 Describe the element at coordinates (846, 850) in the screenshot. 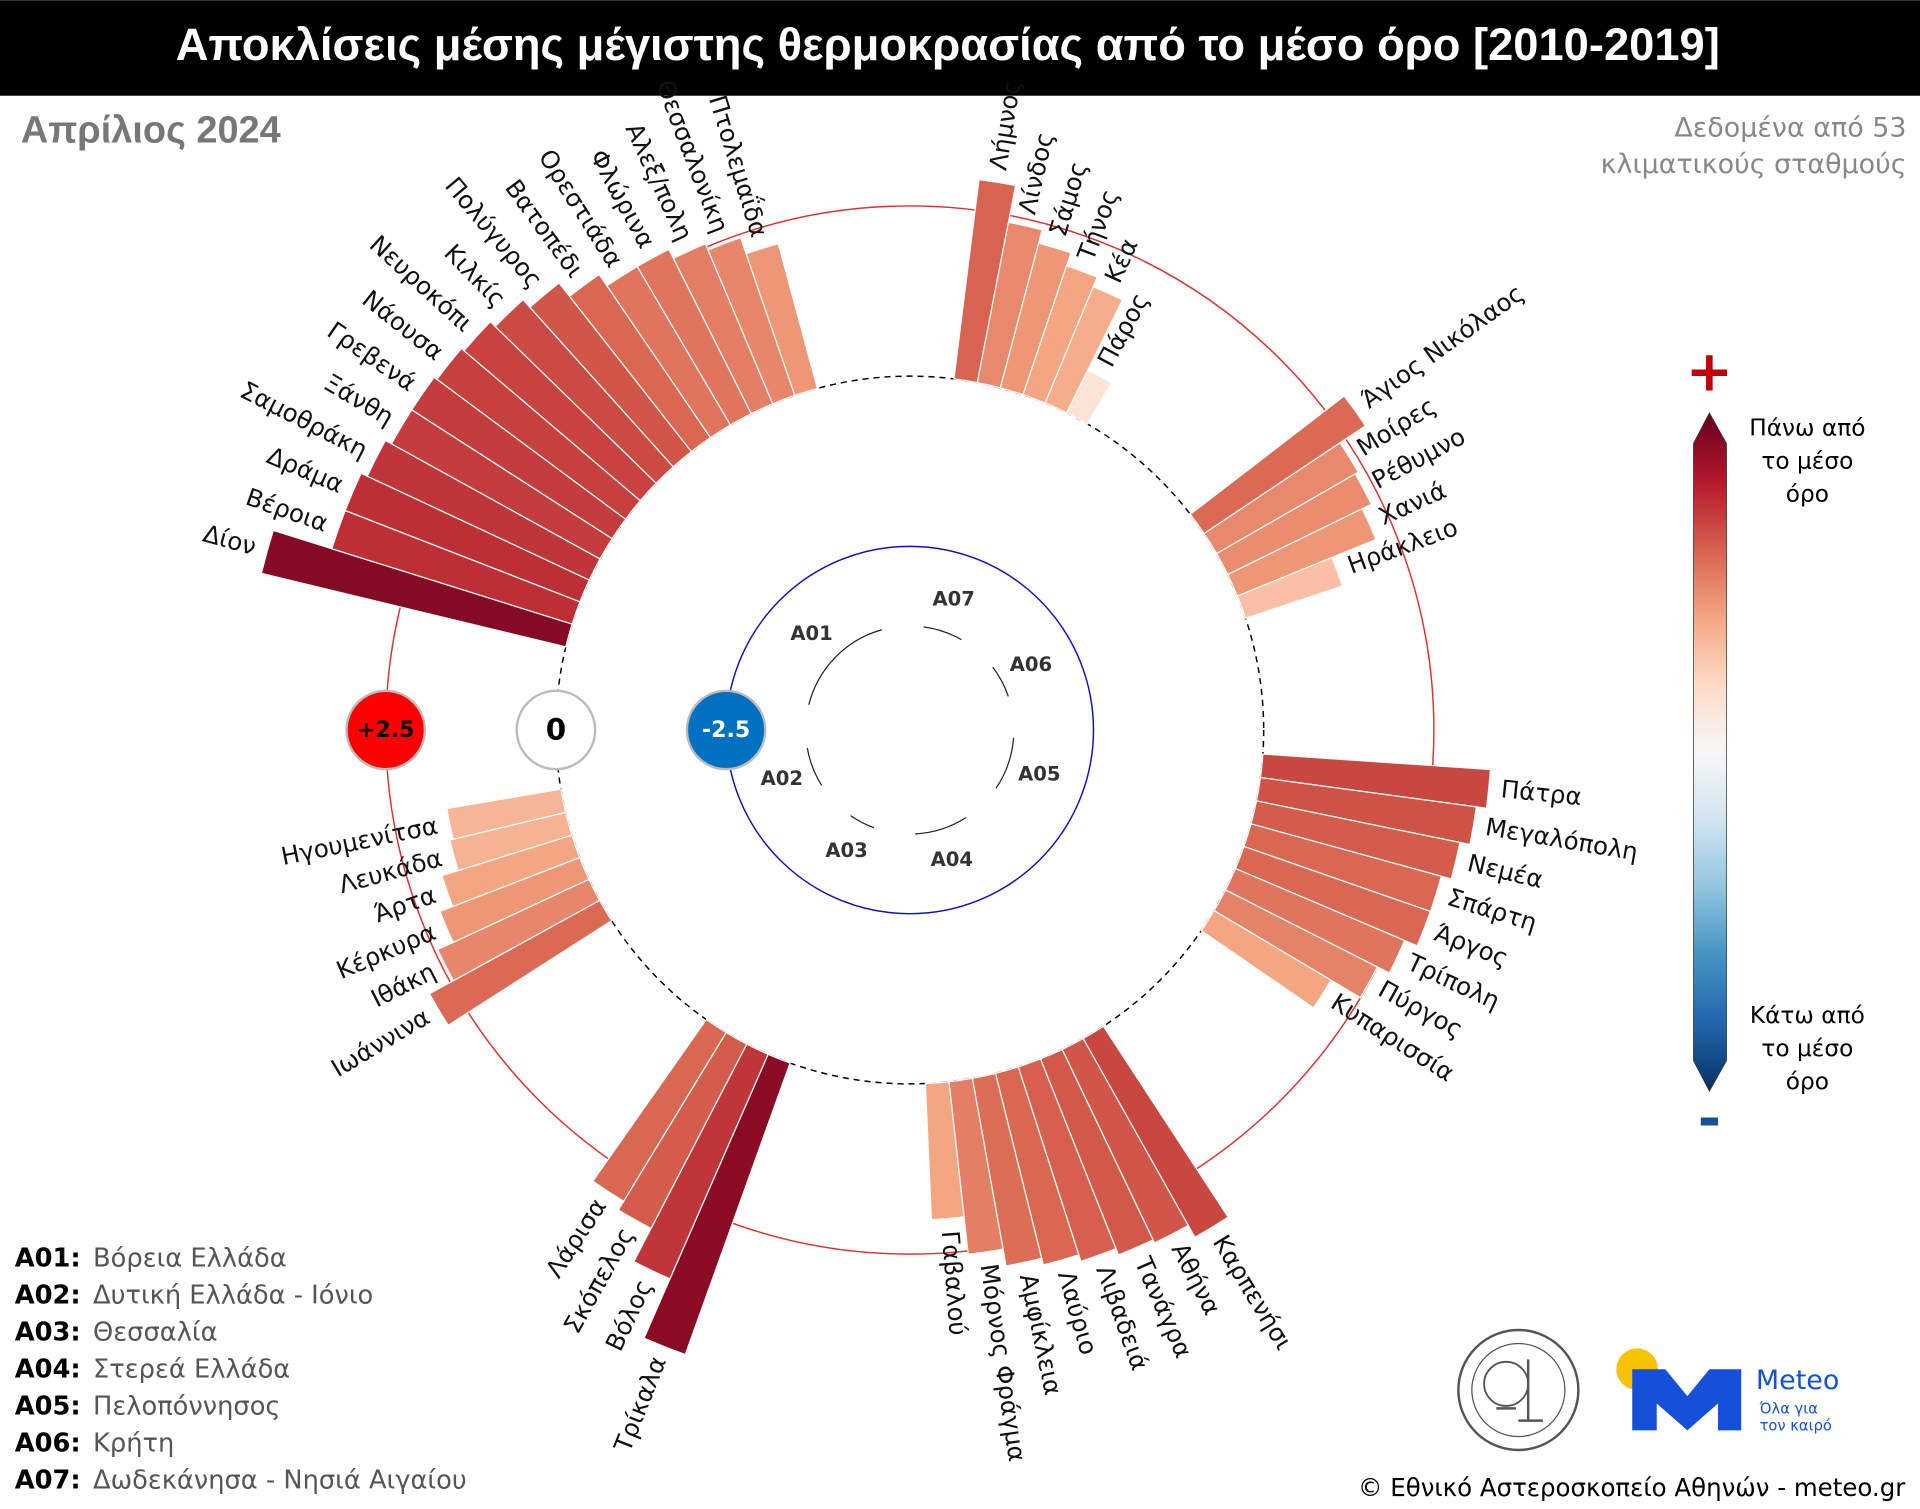

I see `group-code: A03` at that location.